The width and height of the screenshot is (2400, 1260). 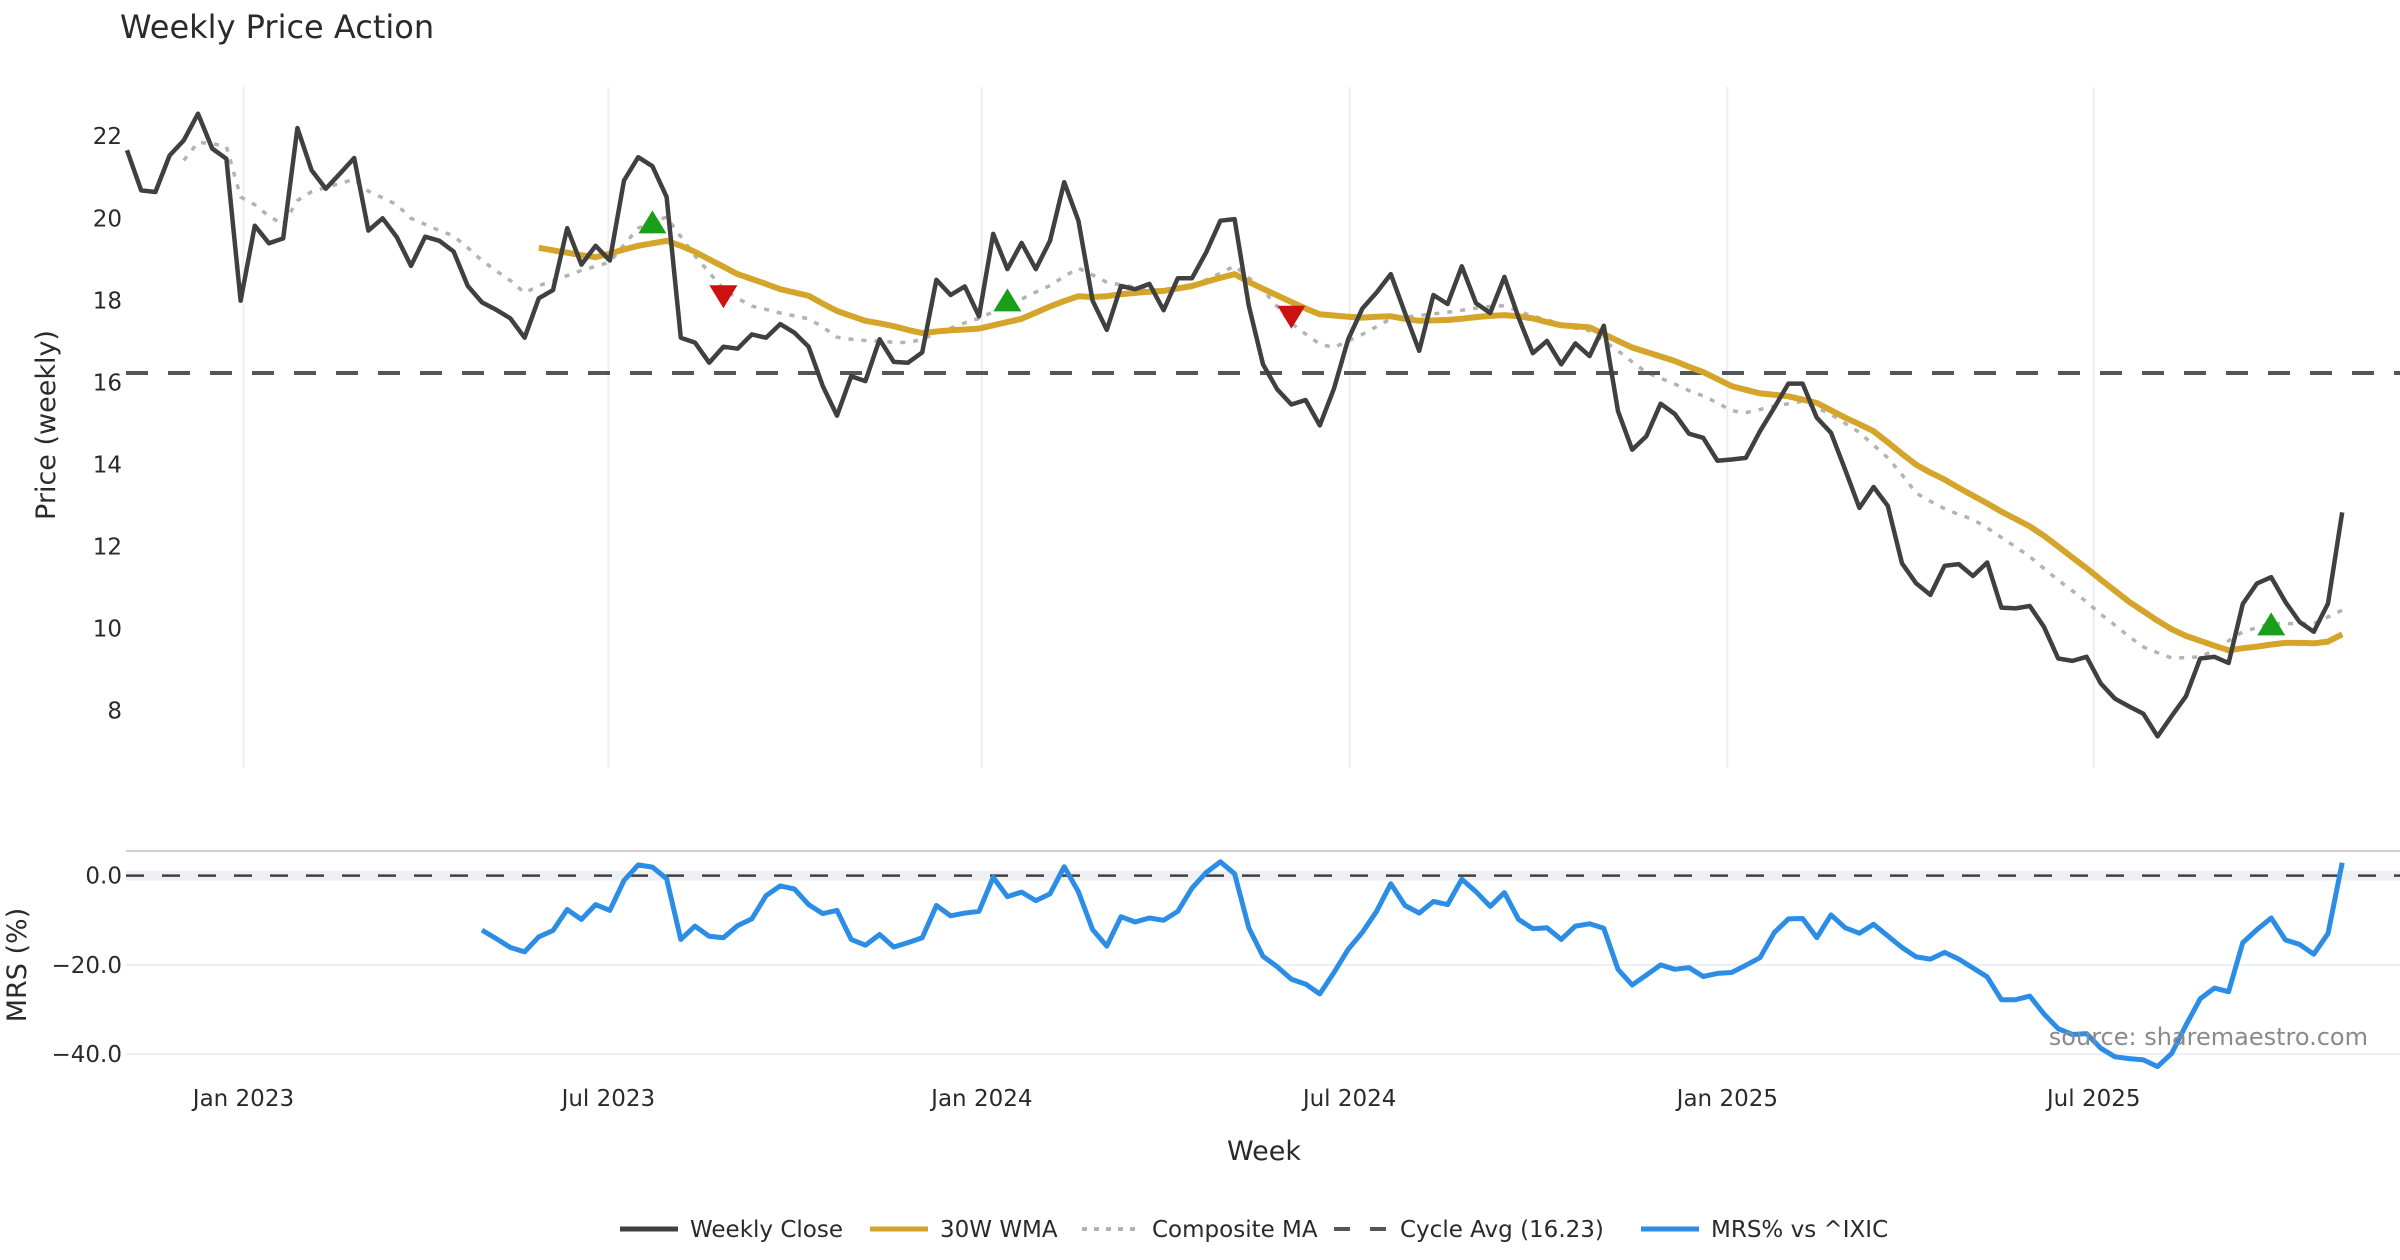 What do you see at coordinates (107, 383) in the screenshot?
I see `price-y-tick-label: 16` at bounding box center [107, 383].